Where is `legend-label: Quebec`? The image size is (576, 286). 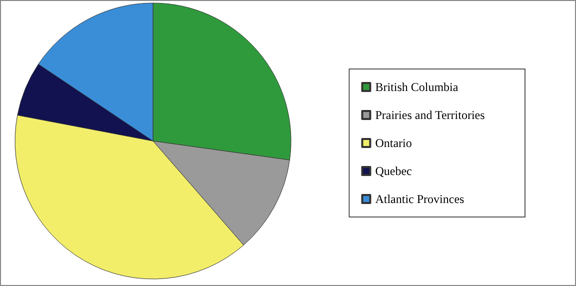 legend-label: Quebec is located at coordinates (393, 171).